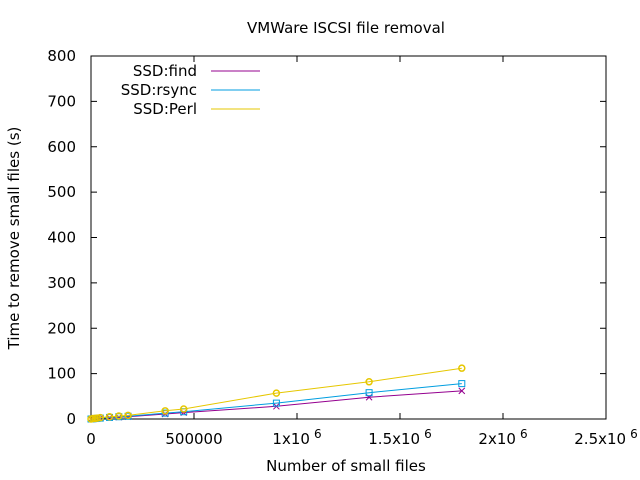 This screenshot has width=640, height=480. I want to click on x-tick-label: 2x10 6, so click(502, 437).